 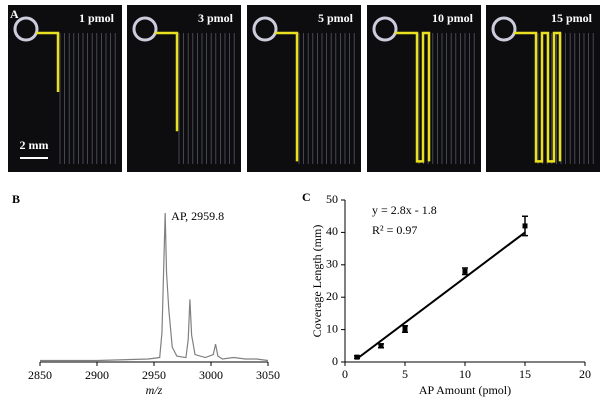 What do you see at coordinates (404, 210) in the screenshot?
I see `equation: y = 2.8x - 1.8` at bounding box center [404, 210].